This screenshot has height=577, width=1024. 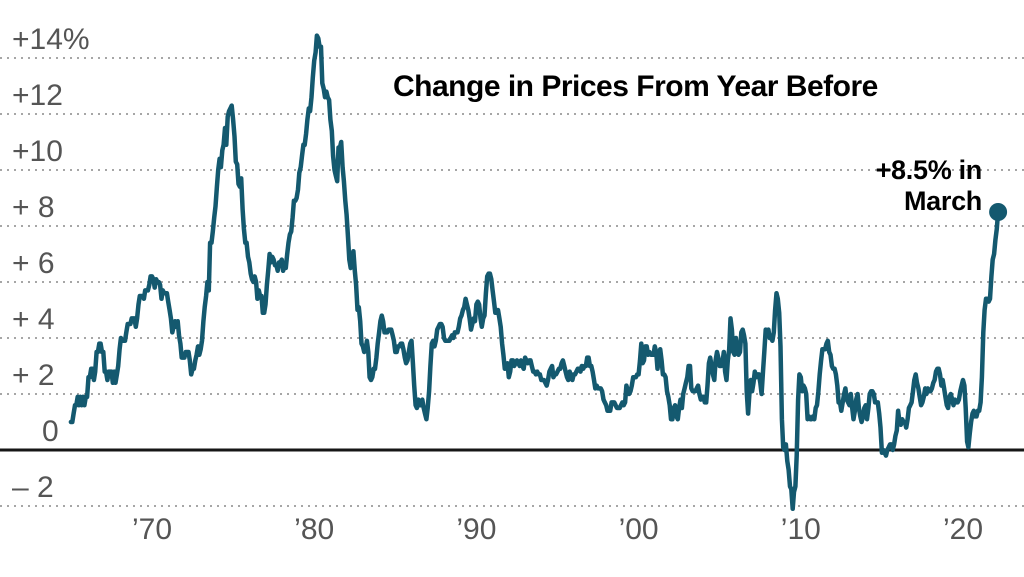 What do you see at coordinates (33, 487) in the screenshot?
I see `y-axis-label: – 2` at bounding box center [33, 487].